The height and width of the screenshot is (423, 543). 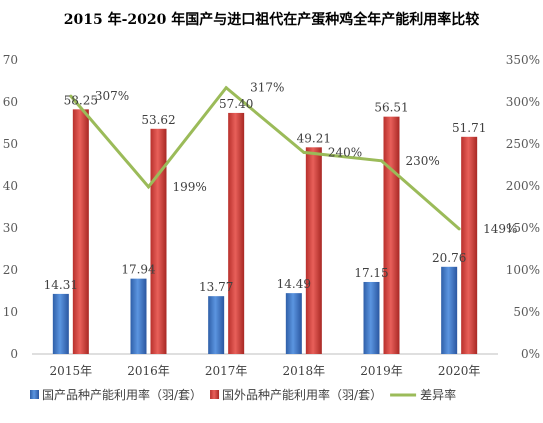 I want to click on left-tick-label: 30, so click(x=10, y=228).